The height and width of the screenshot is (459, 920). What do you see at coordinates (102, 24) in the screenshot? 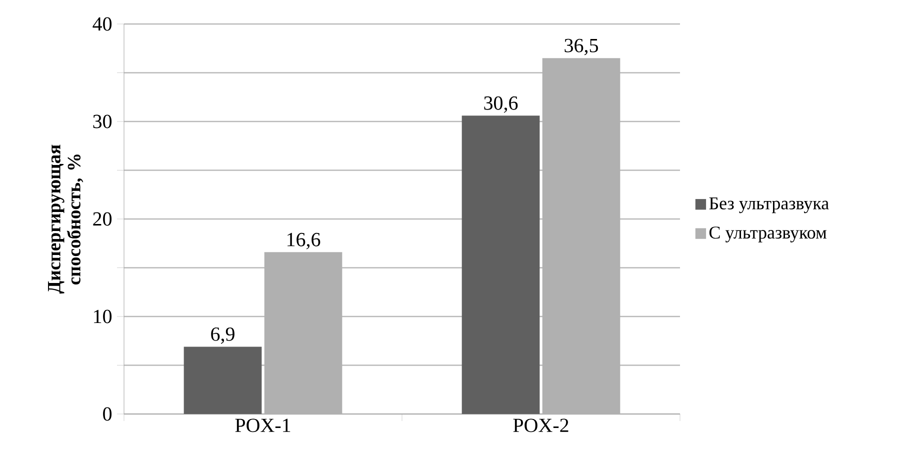
I see `y-tick-label: 40` at bounding box center [102, 24].